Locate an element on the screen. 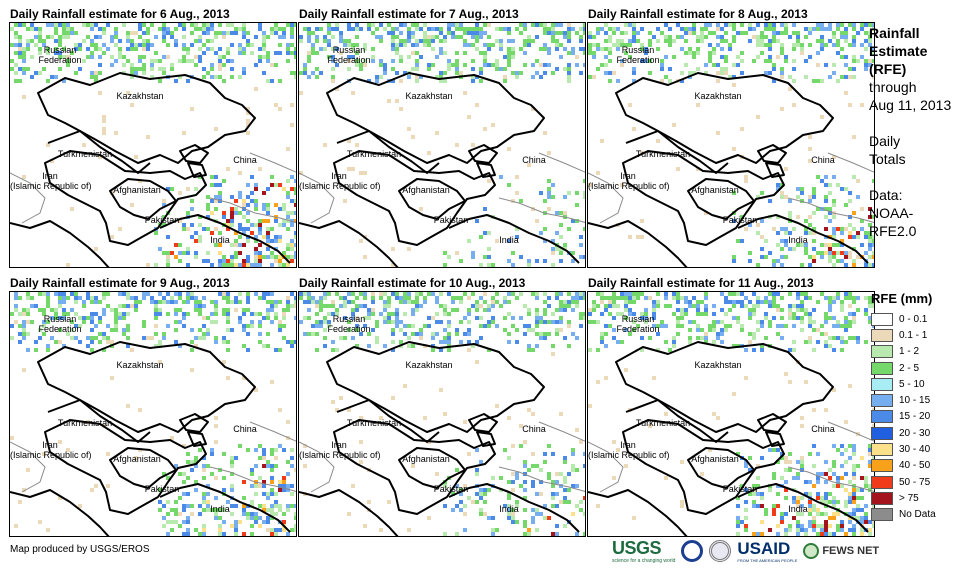 This screenshot has height=570, width=965. legend-item: 40 - 50 is located at coordinates (903, 466).